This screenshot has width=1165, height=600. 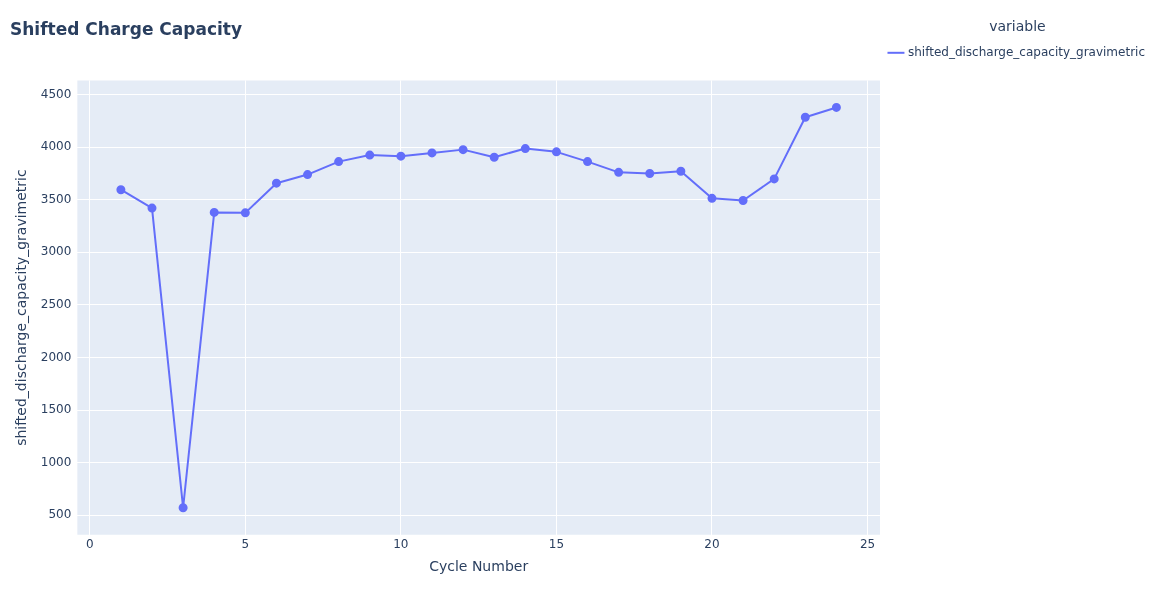 I want to click on y-tick-label: 500, so click(x=60, y=514).